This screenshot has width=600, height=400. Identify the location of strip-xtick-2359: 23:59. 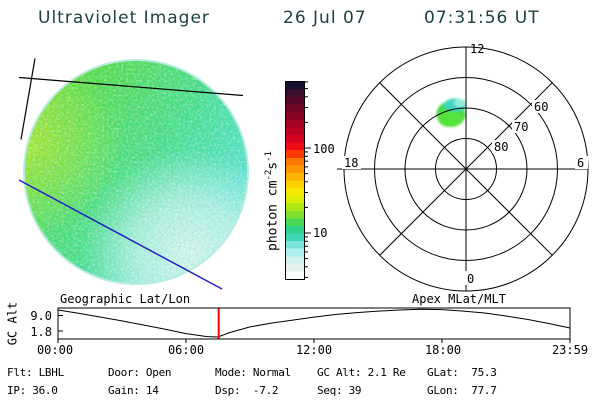
(570, 350).